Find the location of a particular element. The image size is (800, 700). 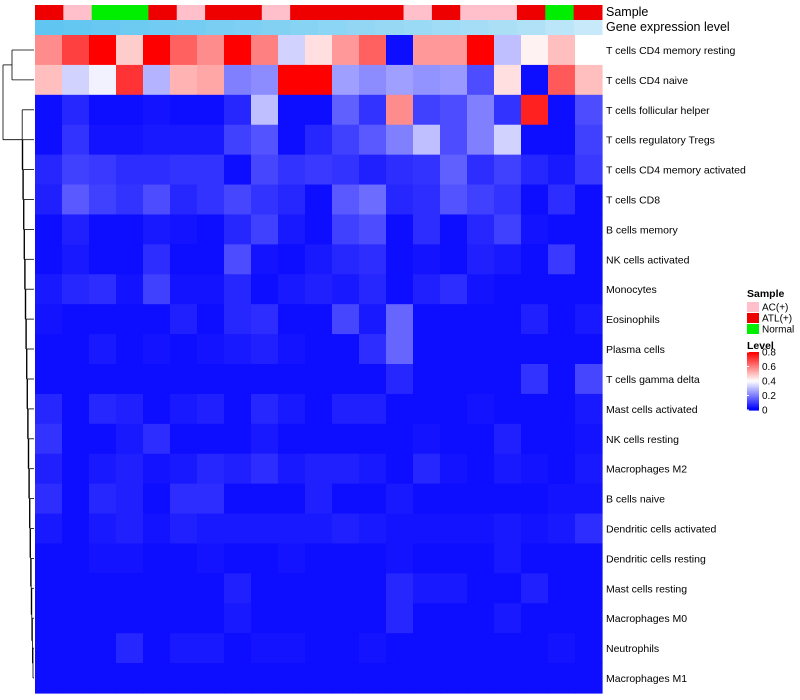

legend-tick-label: 0.8 is located at coordinates (769, 353).